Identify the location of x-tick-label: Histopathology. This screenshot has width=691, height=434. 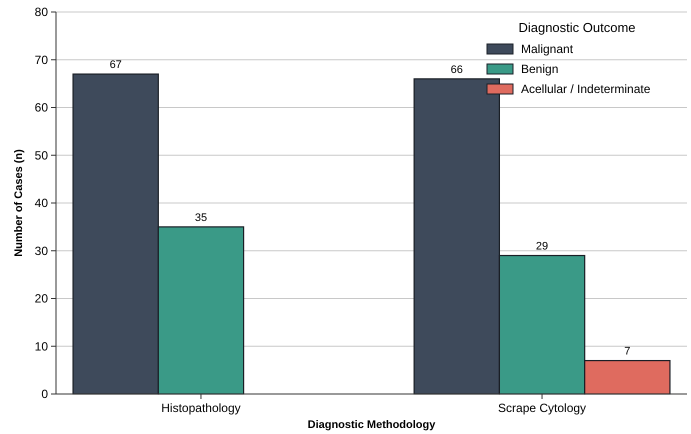
(201, 408).